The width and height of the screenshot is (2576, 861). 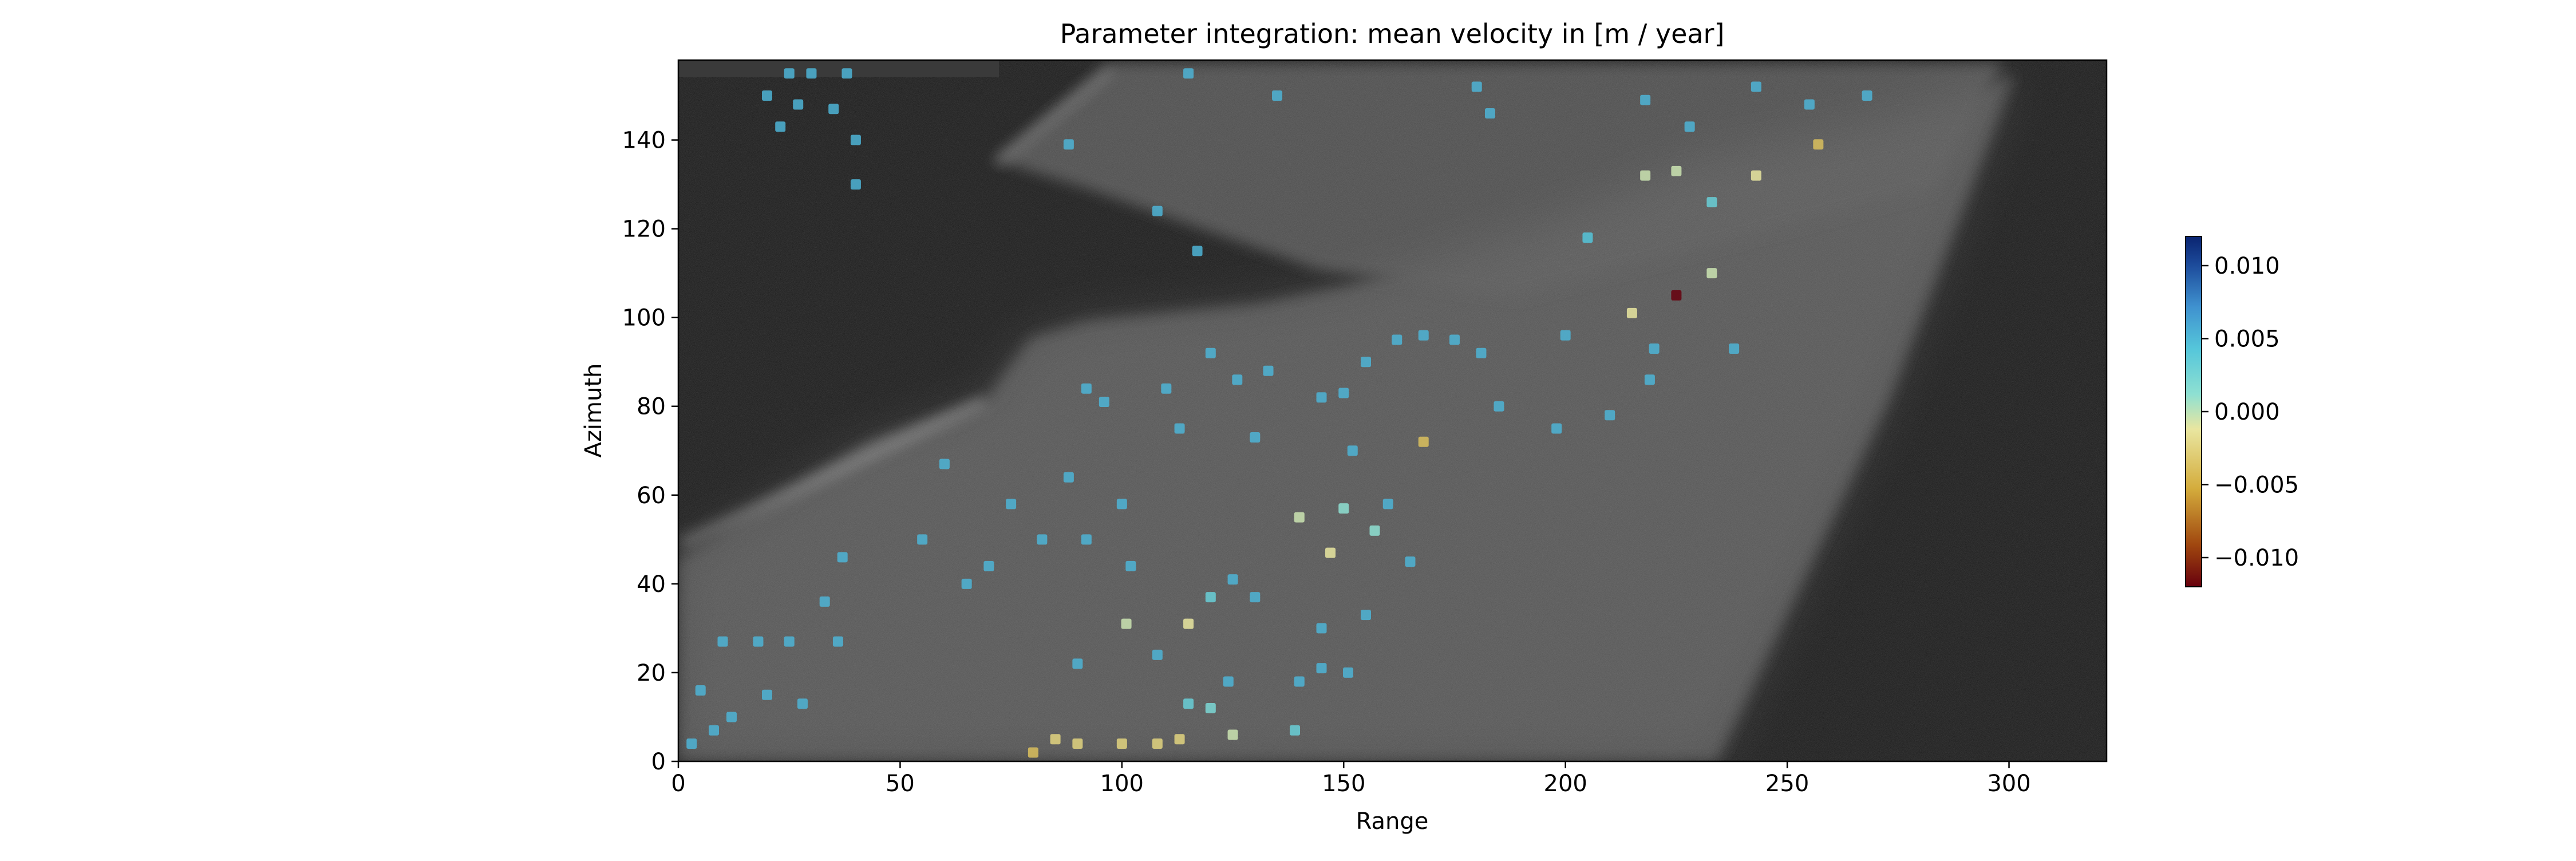 I want to click on y-tick-label: 140, so click(x=644, y=141).